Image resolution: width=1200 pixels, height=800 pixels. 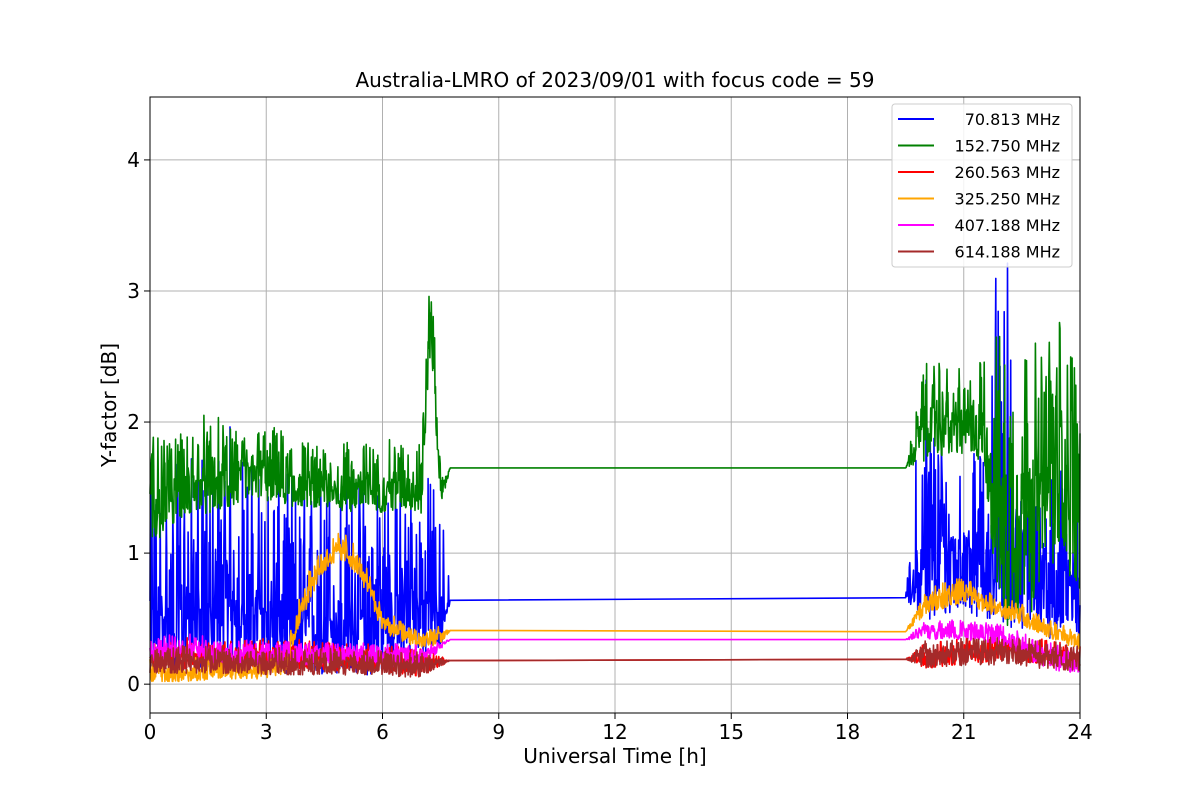 What do you see at coordinates (133, 553) in the screenshot?
I see `y-tick-label: 1` at bounding box center [133, 553].